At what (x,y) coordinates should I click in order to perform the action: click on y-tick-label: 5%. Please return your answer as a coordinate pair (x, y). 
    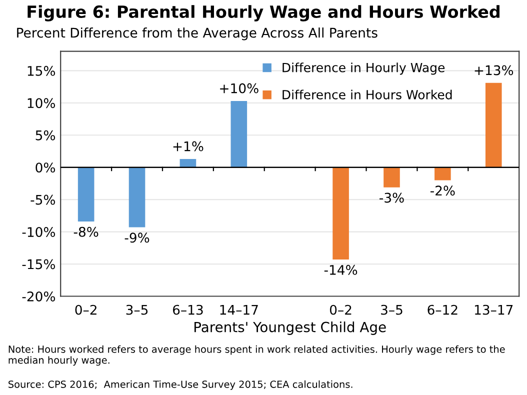
    Looking at the image, I should click on (46, 135).